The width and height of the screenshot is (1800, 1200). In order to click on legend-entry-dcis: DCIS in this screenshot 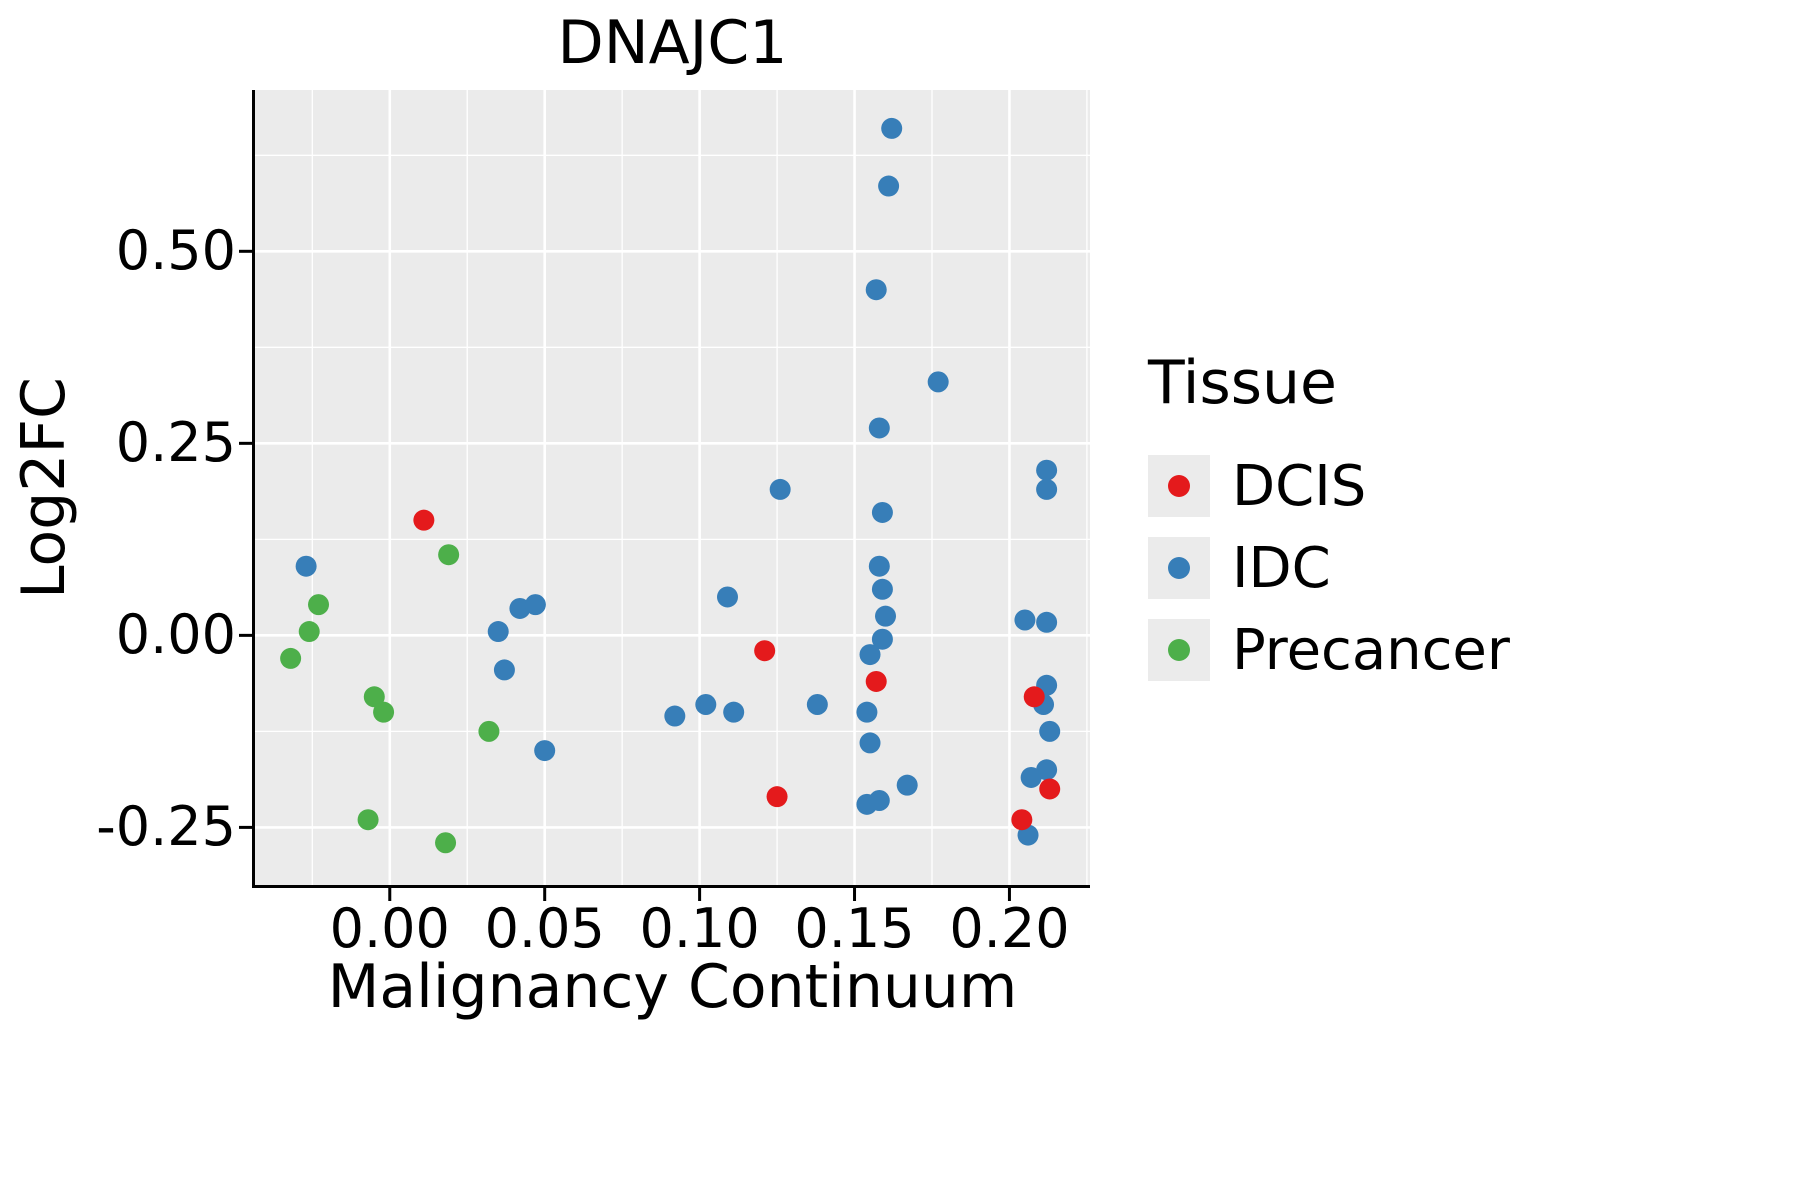, I will do `click(1329, 486)`.